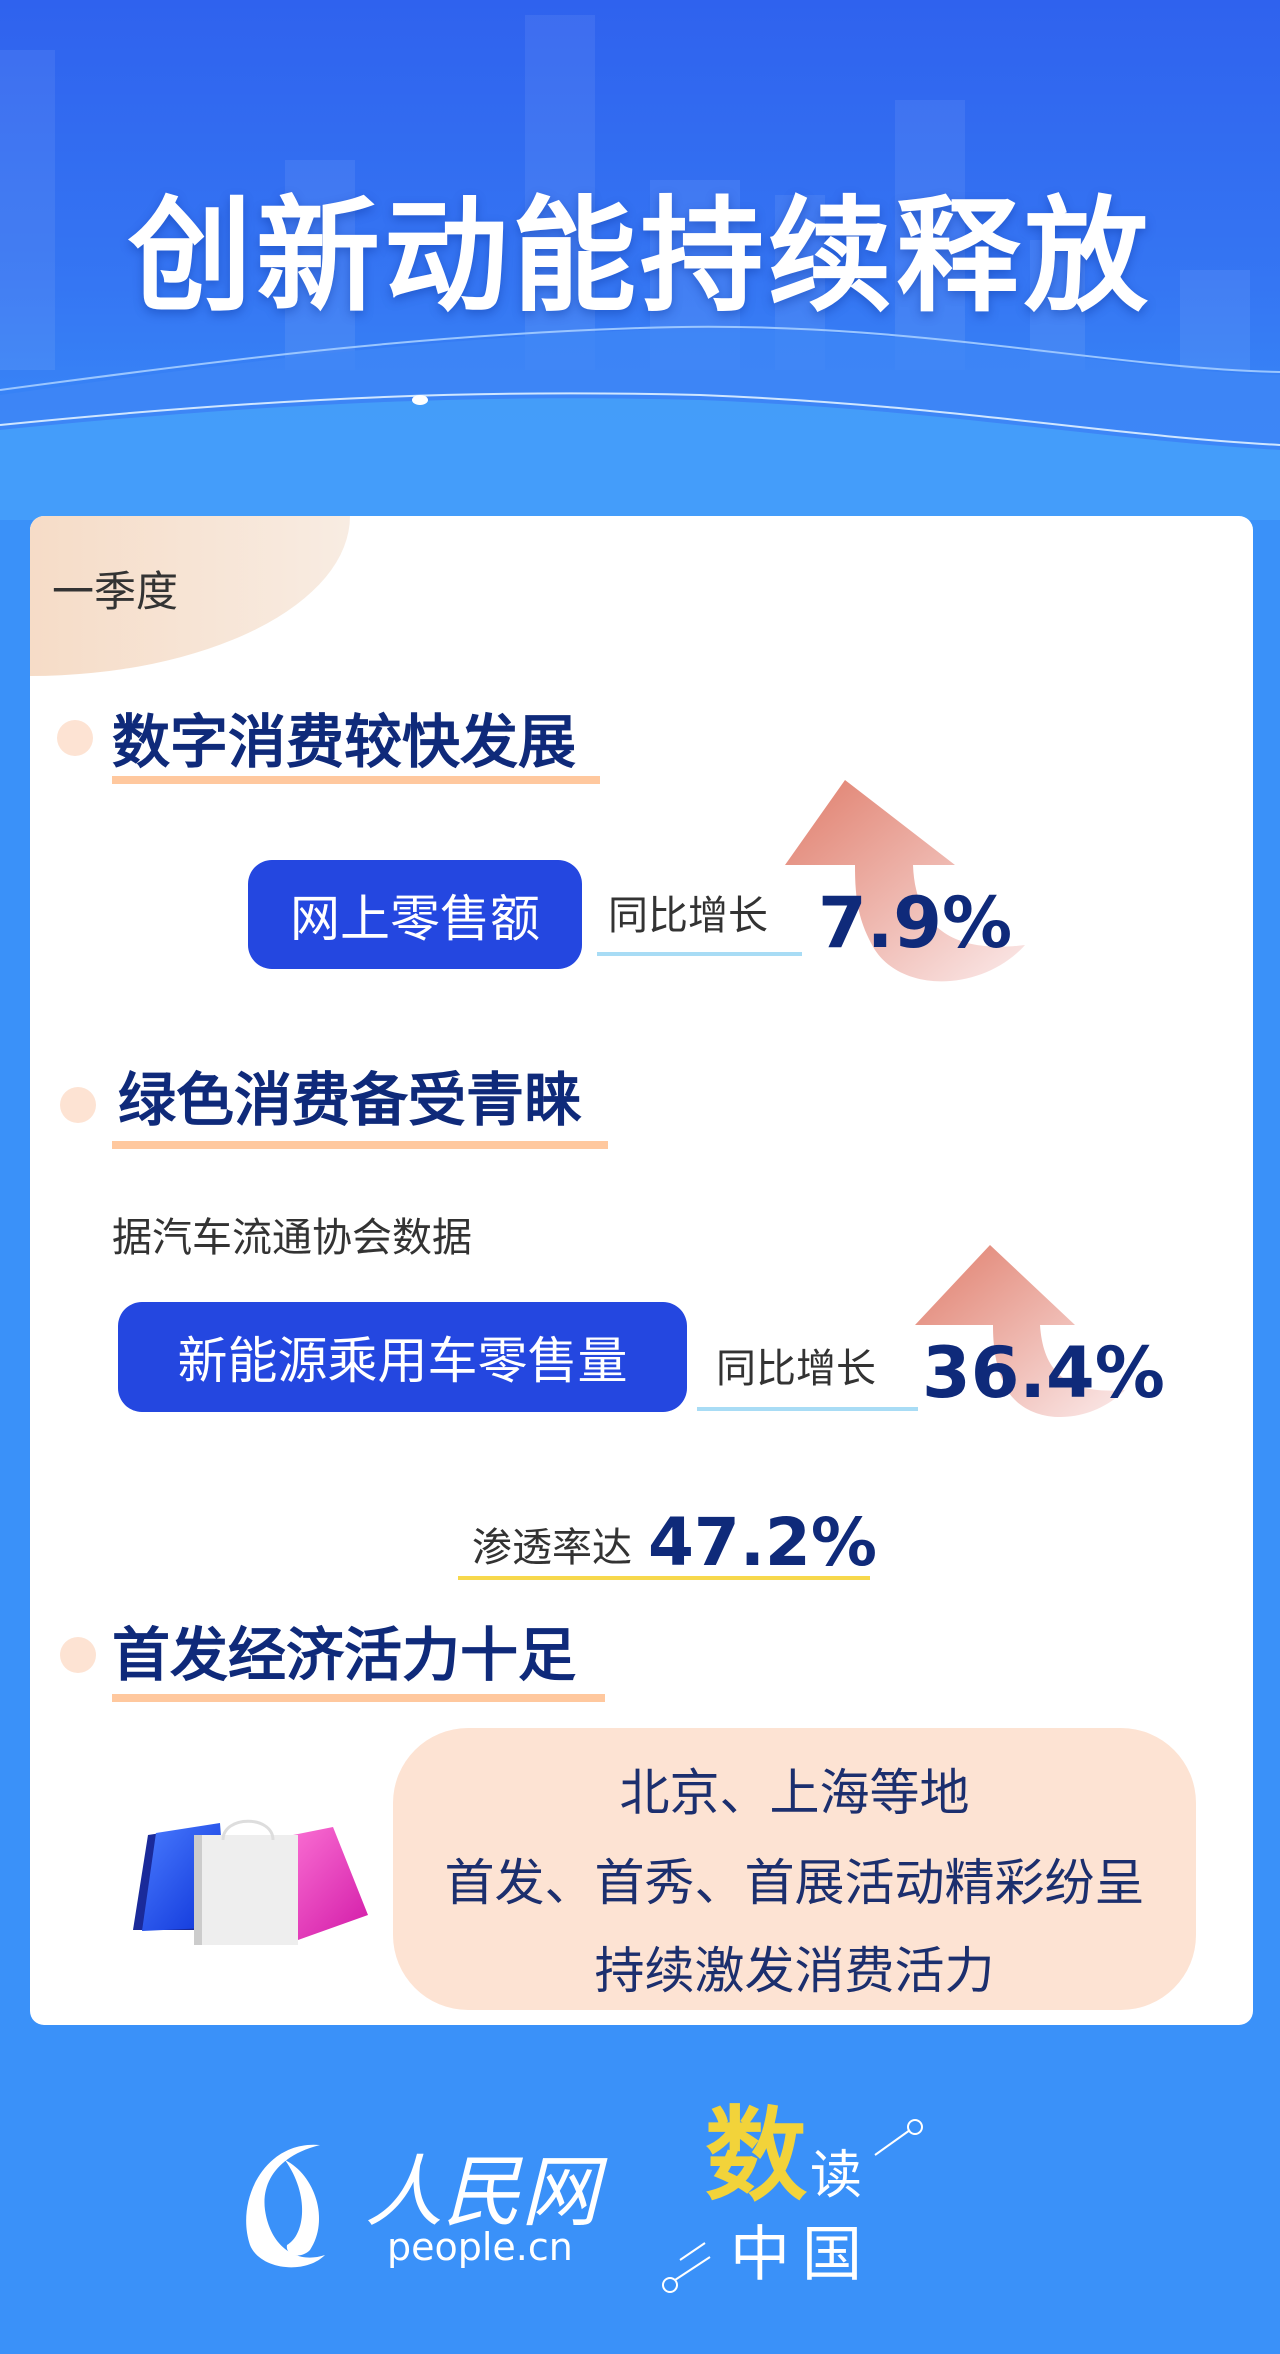 Image resolution: width=1280 pixels, height=2354 pixels. Describe the element at coordinates (115, 591) in the screenshot. I see `period-label: 一季度` at that location.